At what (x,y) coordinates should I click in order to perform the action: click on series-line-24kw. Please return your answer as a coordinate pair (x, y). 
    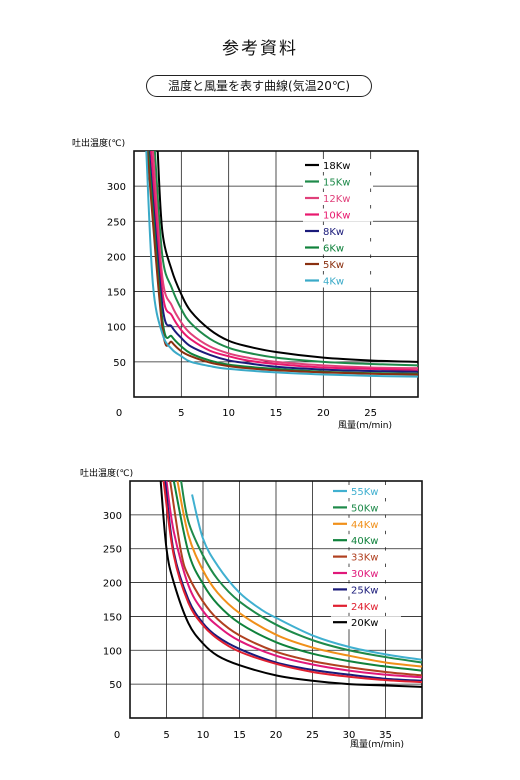
    Looking at the image, I should click on (292, 582).